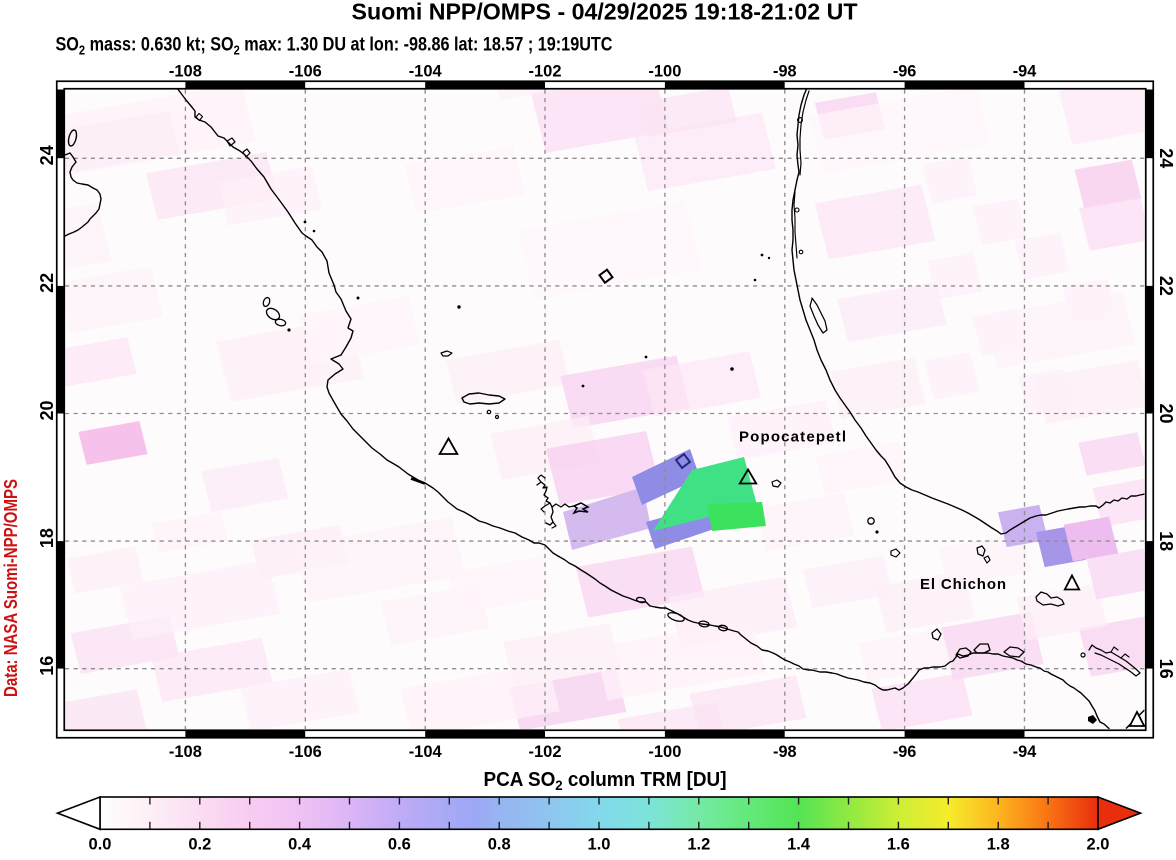 This screenshot has height=860, width=1176. What do you see at coordinates (792, 437) in the screenshot?
I see `svg-text: Popocatepetl` at bounding box center [792, 437].